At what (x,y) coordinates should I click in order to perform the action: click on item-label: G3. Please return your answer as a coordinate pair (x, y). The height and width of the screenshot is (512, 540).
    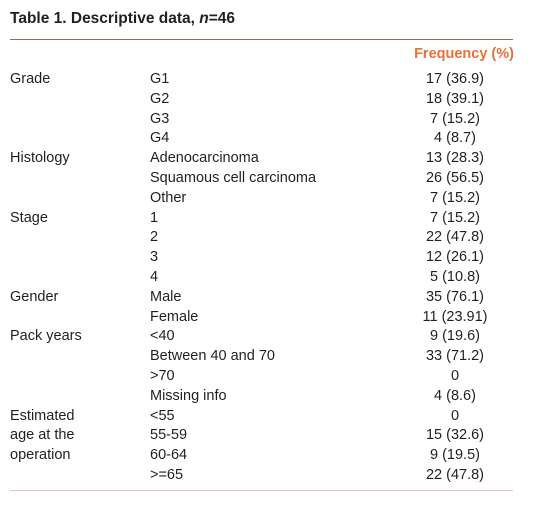
    Looking at the image, I should click on (160, 118).